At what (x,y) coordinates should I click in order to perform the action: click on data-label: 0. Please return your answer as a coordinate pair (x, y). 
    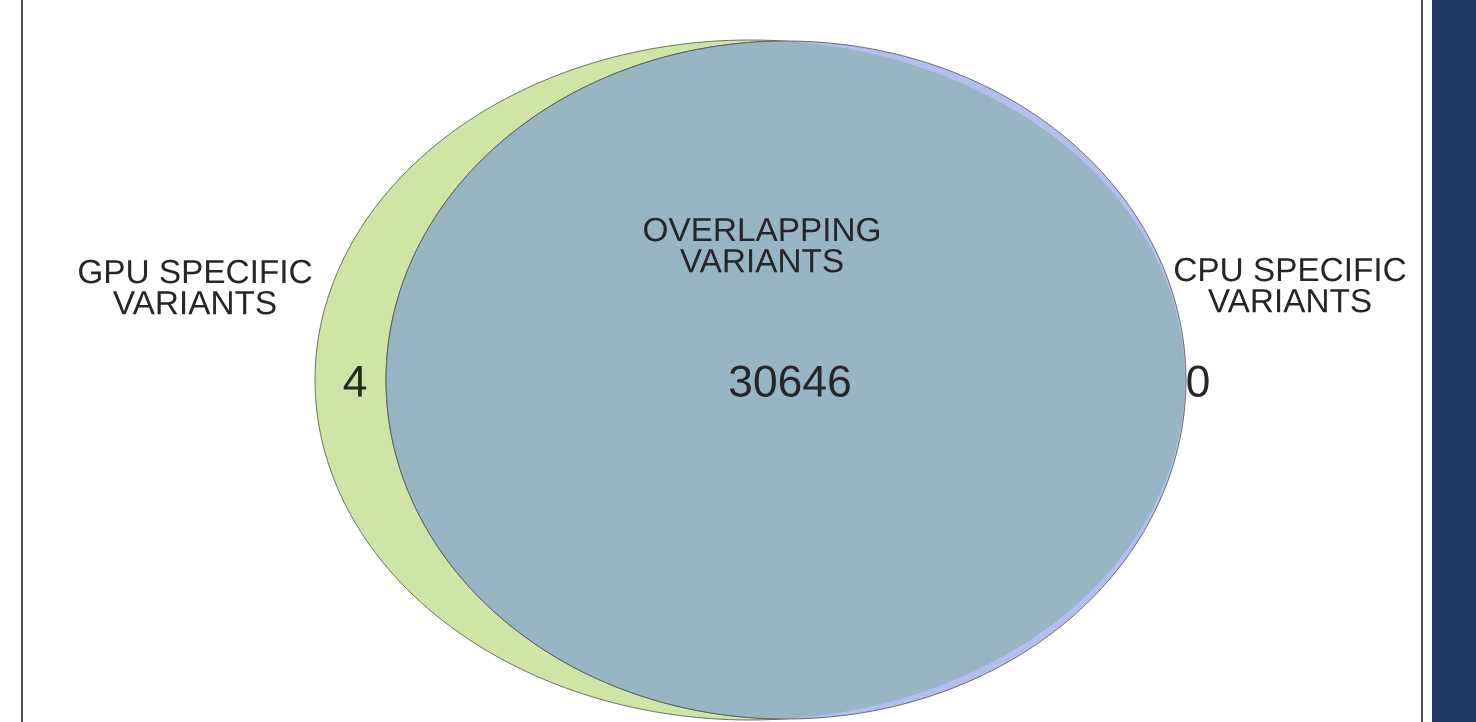
    Looking at the image, I should click on (1198, 381).